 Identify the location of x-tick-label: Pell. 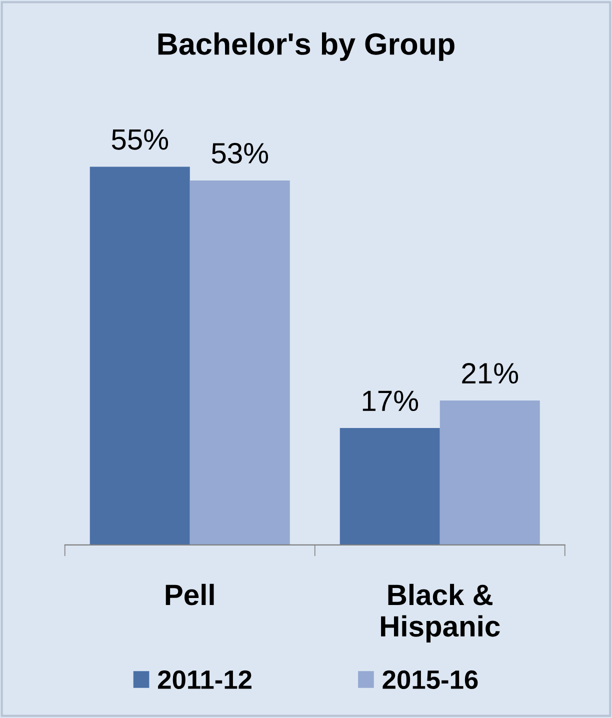
(190, 595).